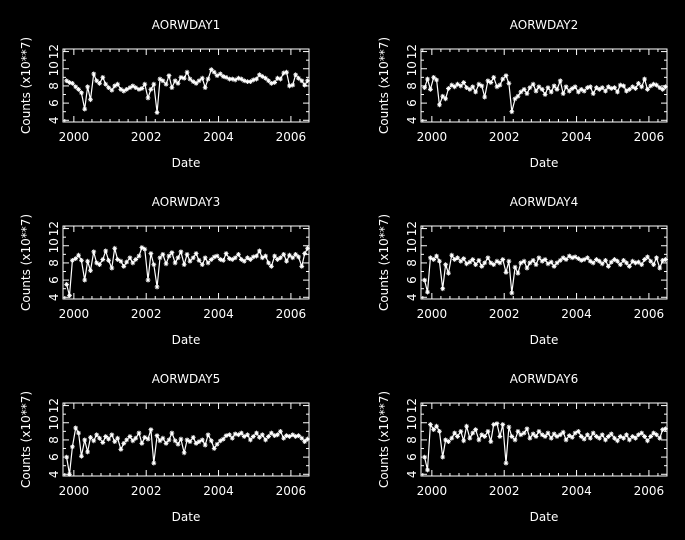 This screenshot has width=685, height=540. Describe the element at coordinates (54, 51) in the screenshot. I see `y-tick-label: 12` at that location.